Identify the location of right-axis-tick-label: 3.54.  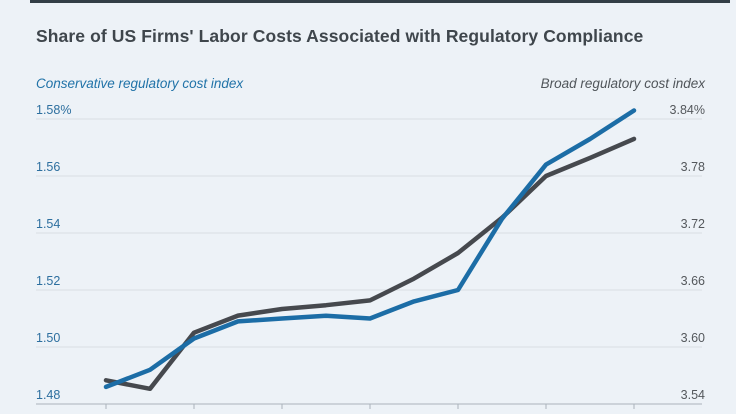
(693, 395).